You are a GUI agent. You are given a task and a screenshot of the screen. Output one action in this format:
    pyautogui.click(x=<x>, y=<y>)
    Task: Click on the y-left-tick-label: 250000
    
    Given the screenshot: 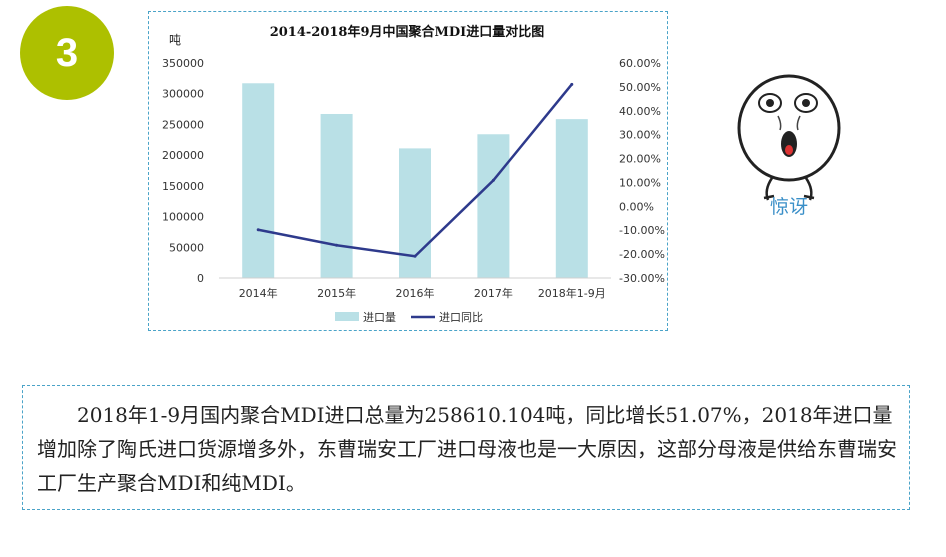 What is the action you would take?
    pyautogui.click(x=183, y=124)
    